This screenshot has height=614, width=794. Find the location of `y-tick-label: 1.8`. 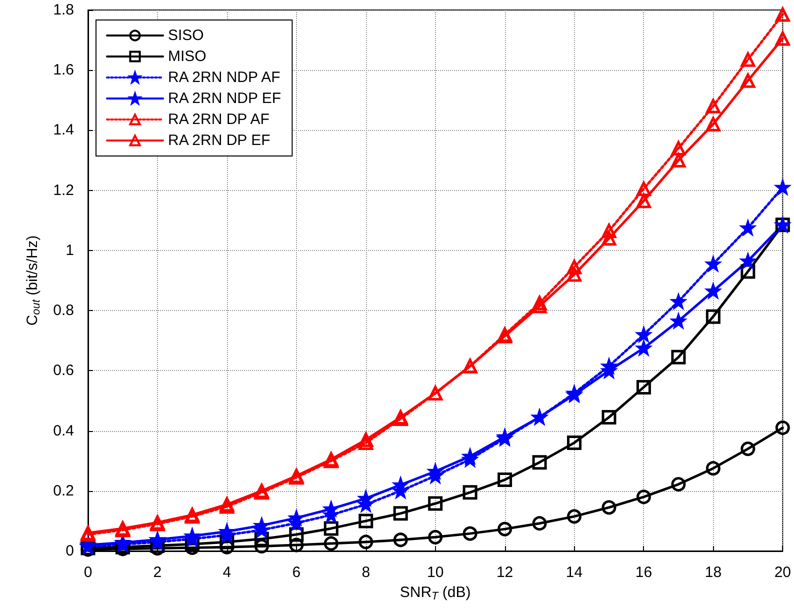

y-tick-label: 1.8 is located at coordinates (63, 10).